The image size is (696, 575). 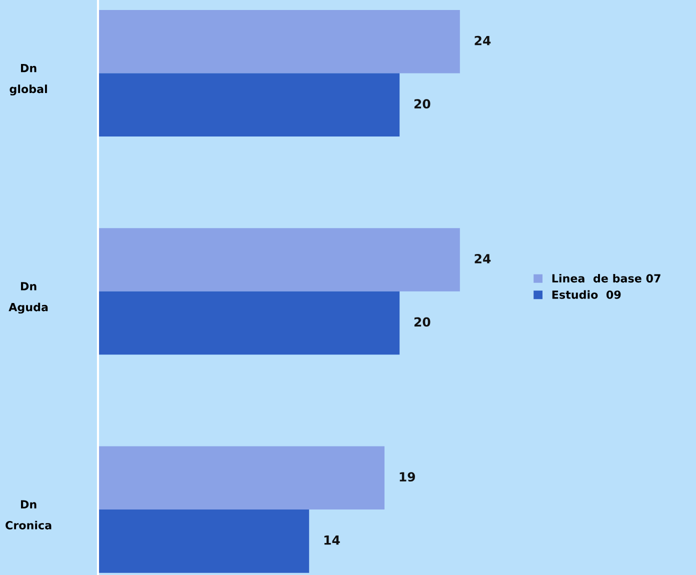 What do you see at coordinates (332, 540) in the screenshot?
I see `data-label: 14` at bounding box center [332, 540].